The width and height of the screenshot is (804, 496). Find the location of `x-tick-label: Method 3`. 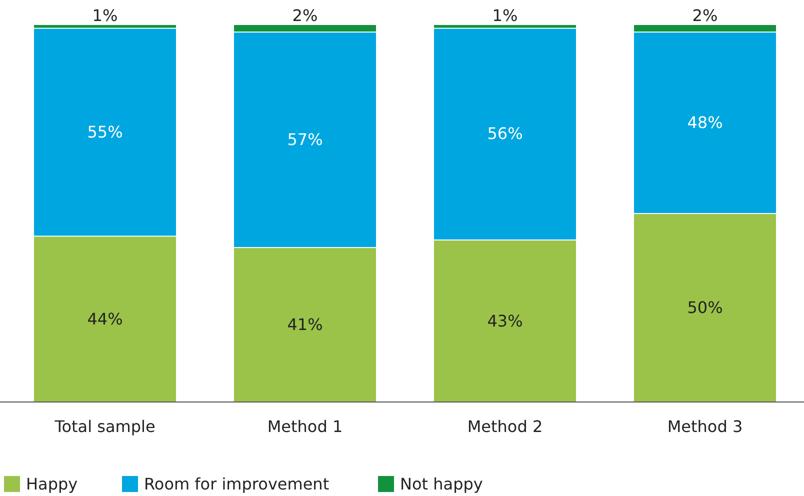

x-tick-label: Method 3 is located at coordinates (705, 426).